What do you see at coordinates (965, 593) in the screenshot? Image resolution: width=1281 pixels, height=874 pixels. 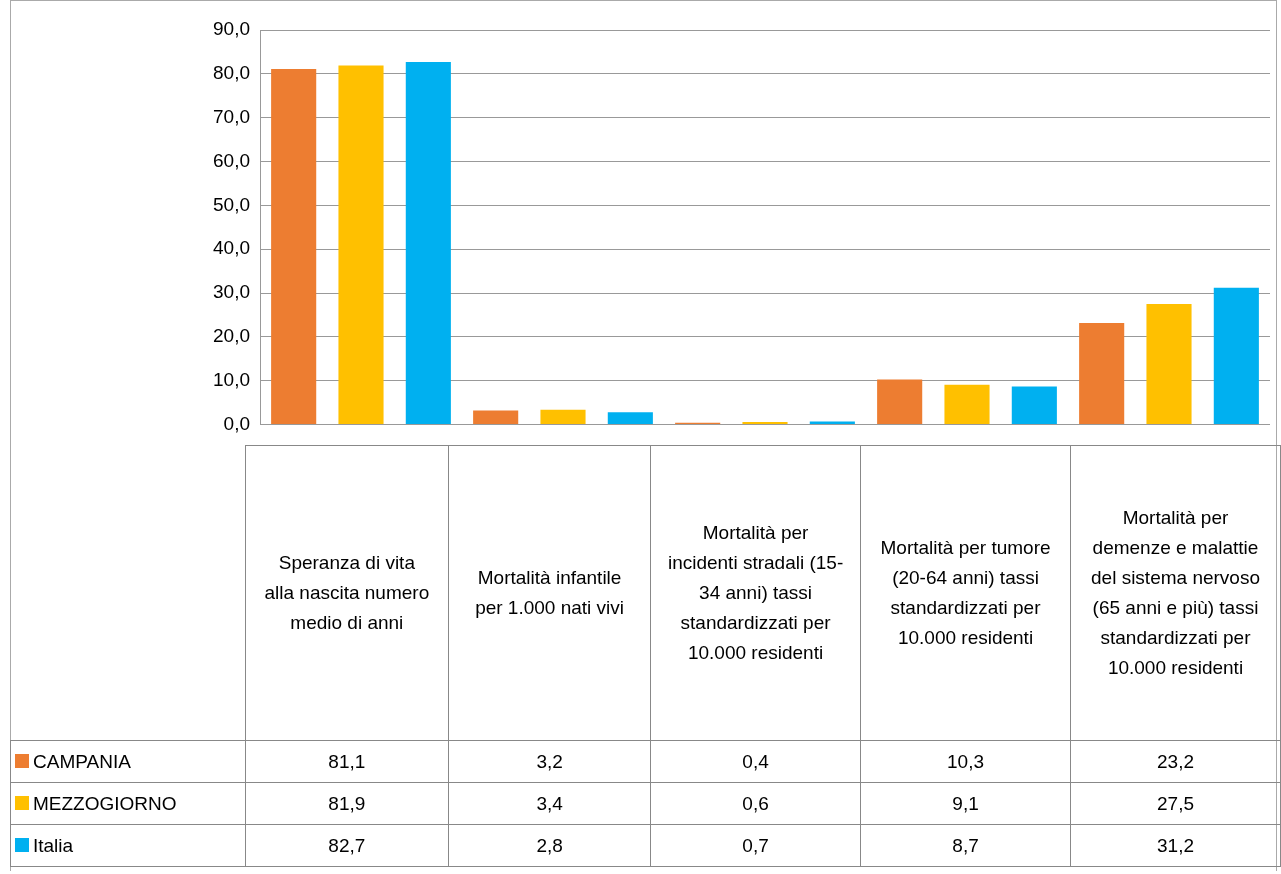 I see `x-tick-label: Mortalità per tumore (20-64 anni) tassi standardizzati per 10.000 residenti` at bounding box center [965, 593].